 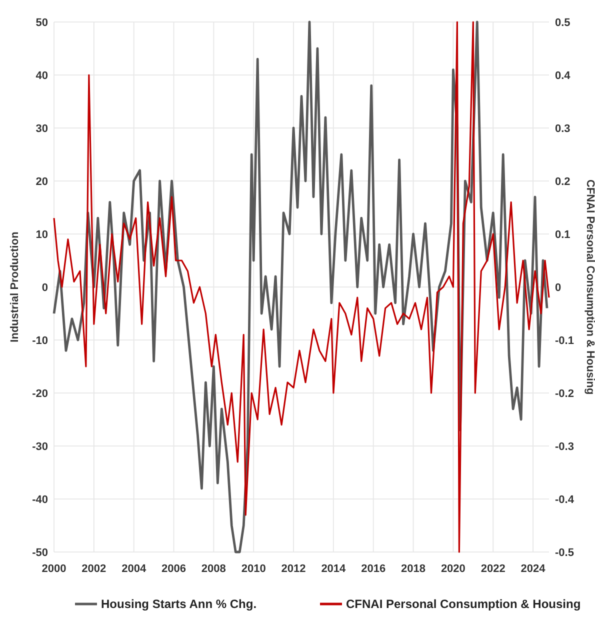 What do you see at coordinates (293, 569) in the screenshot?
I see `x-tick-label: 2012` at bounding box center [293, 569].